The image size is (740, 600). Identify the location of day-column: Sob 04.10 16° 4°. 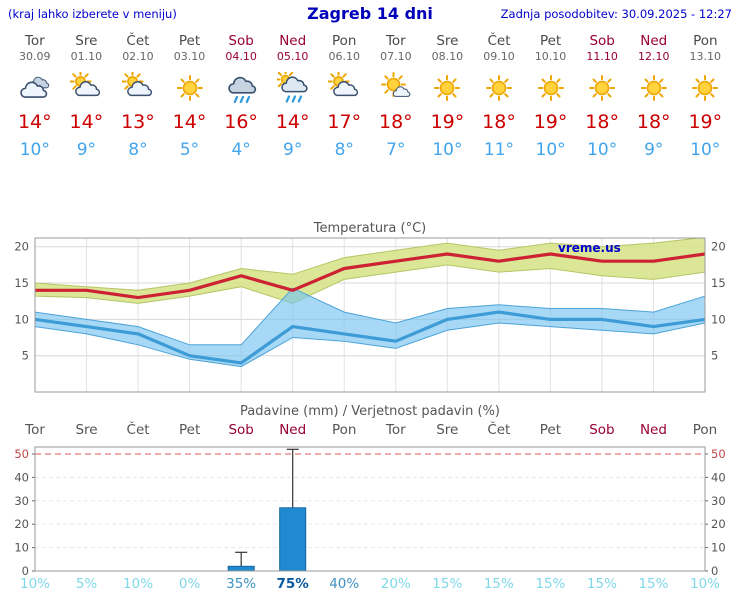
(241, 95).